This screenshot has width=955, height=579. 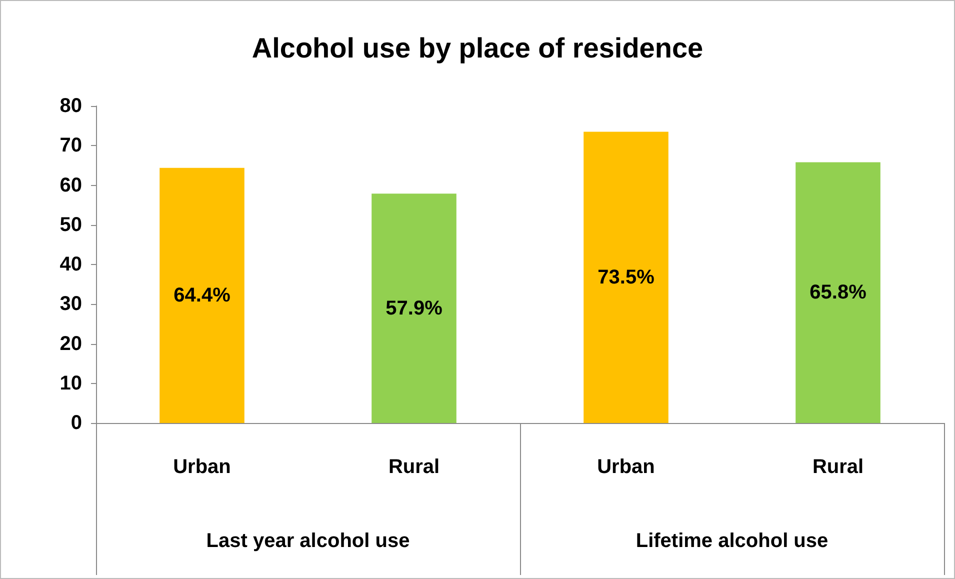 What do you see at coordinates (478, 48) in the screenshot?
I see `chart-title: Alcohol use by place of residence` at bounding box center [478, 48].